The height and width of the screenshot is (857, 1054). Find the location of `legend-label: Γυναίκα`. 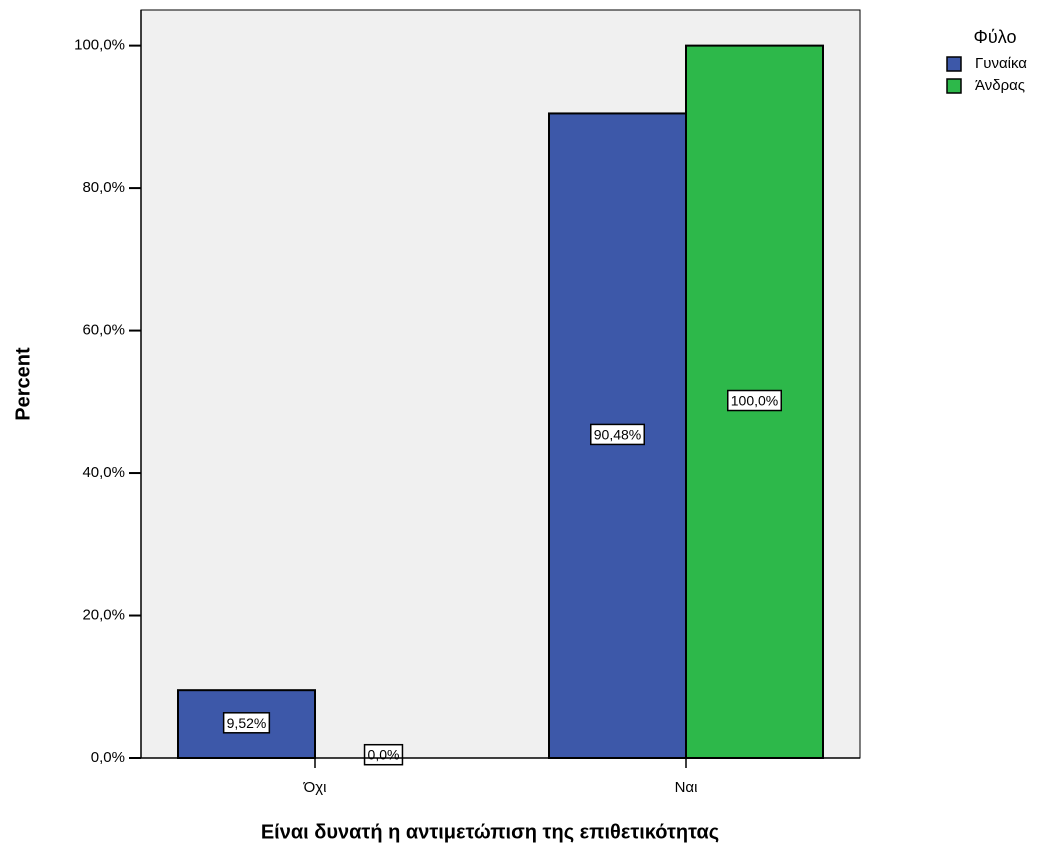

legend-label: Γυναίκα is located at coordinates (1001, 63).